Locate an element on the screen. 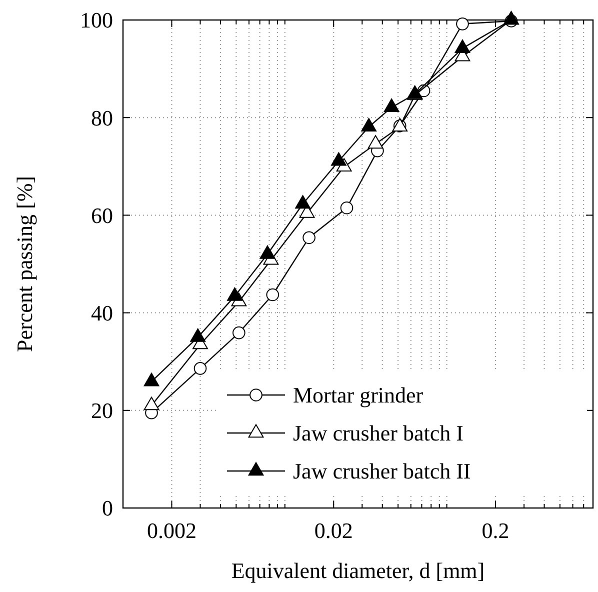  y-tick-label: 80 is located at coordinates (102, 117).